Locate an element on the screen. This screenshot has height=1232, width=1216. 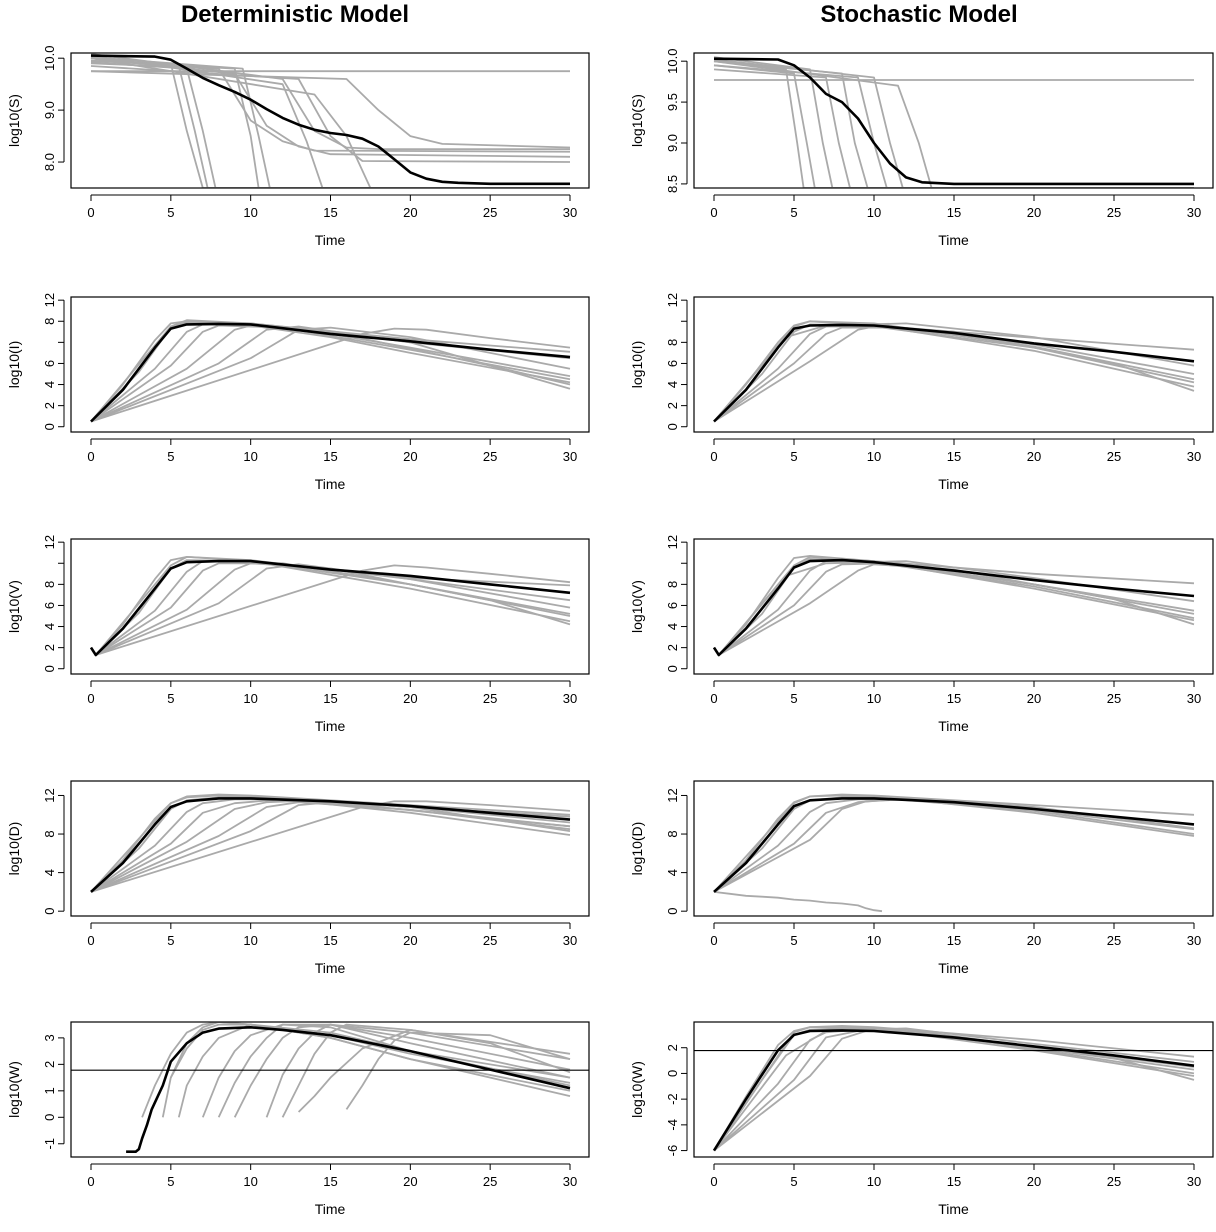
panel-det-I: 0 5 10 15 20 25 30 Time 0 2 4 6 8 12 log10(I) is located at coordinates (298, 392).